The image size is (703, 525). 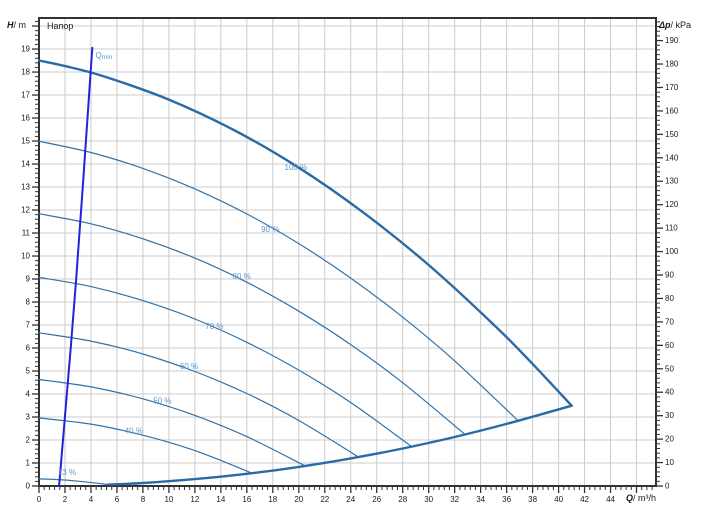 I want to click on tick-label: 24, so click(x=350, y=499).